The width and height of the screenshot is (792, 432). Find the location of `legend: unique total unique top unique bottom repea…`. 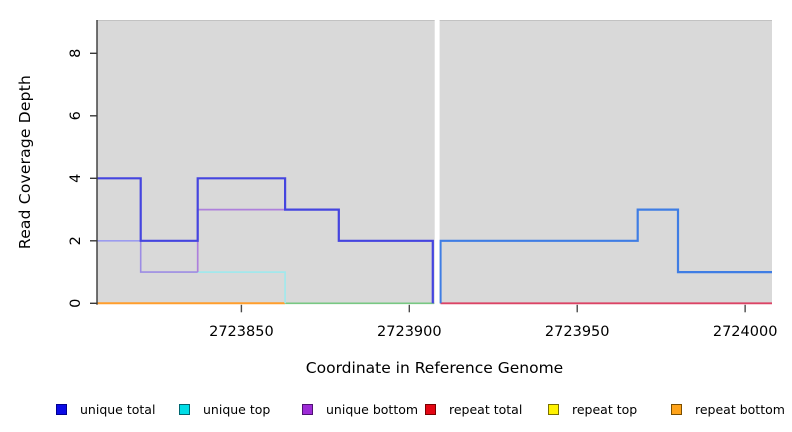

legend: unique total unique top unique bottom repea… is located at coordinates (424, 409).